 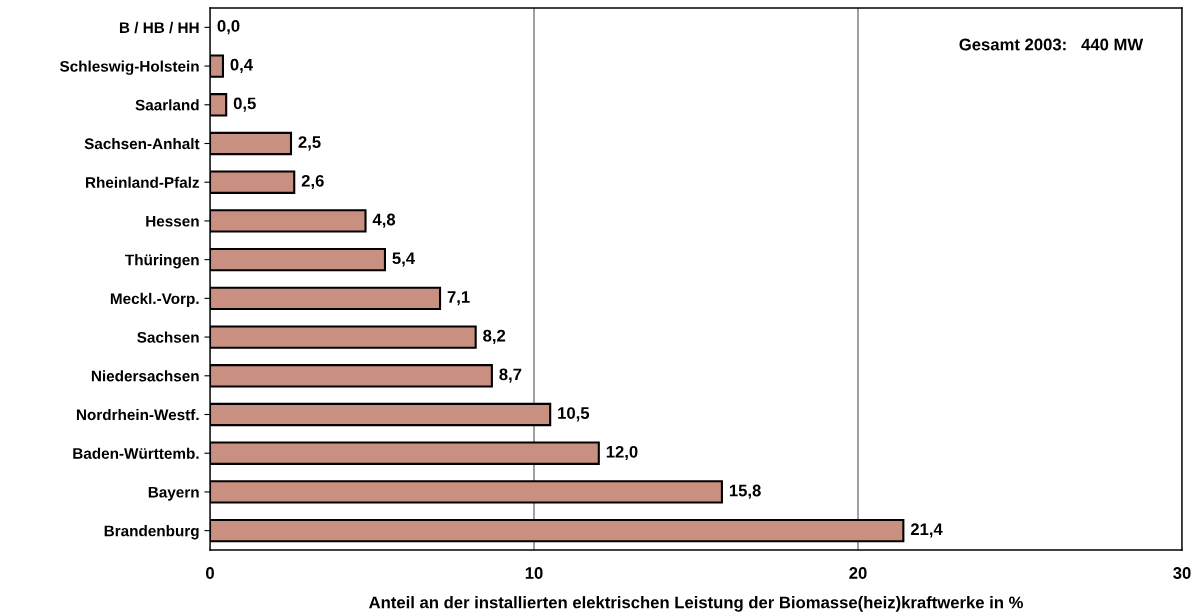 I want to click on y-tick-label: Niedersachsen, so click(x=145, y=376).